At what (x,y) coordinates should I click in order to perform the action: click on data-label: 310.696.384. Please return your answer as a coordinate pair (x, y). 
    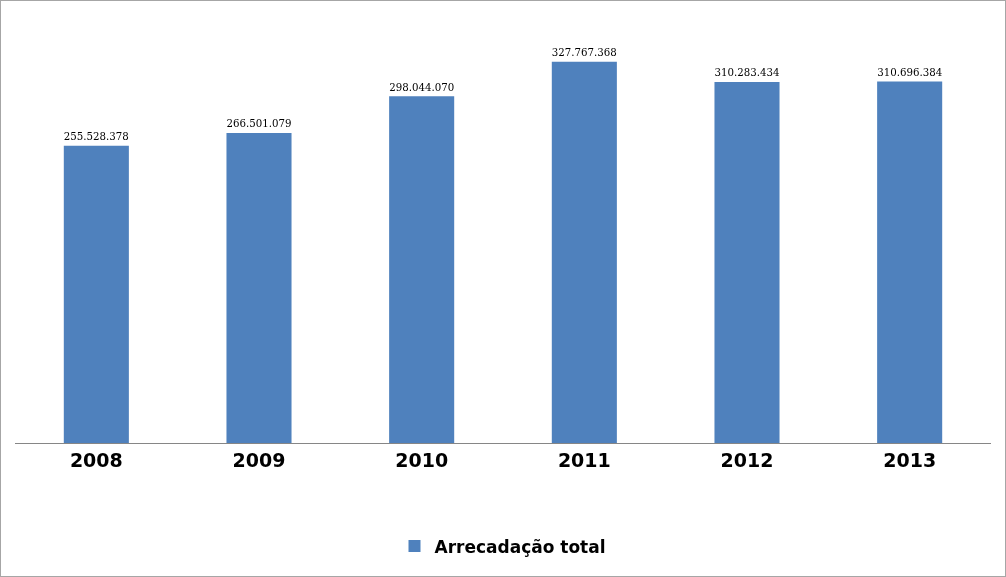
    Looking at the image, I should click on (910, 72).